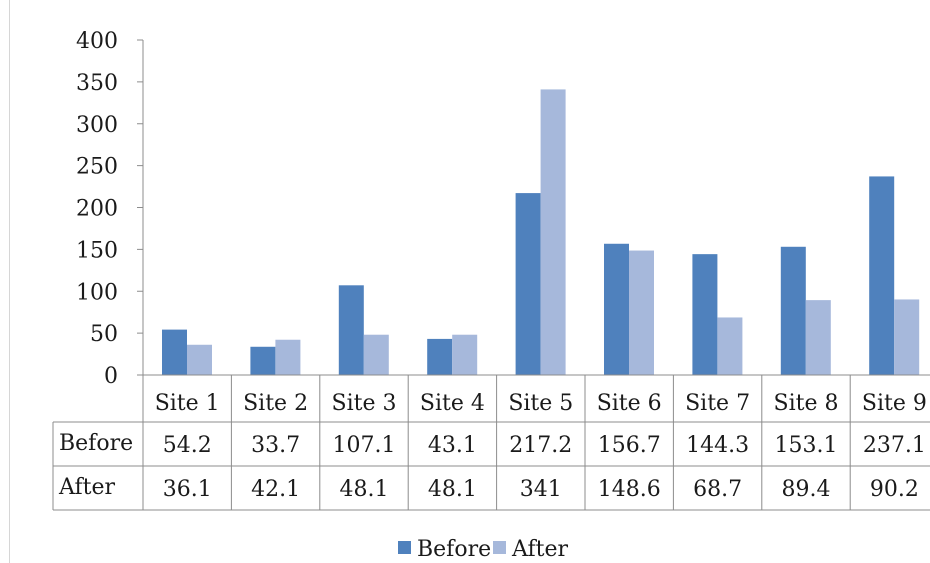 The width and height of the screenshot is (930, 563). Describe the element at coordinates (87, 487) in the screenshot. I see `table-row-label: After` at that location.